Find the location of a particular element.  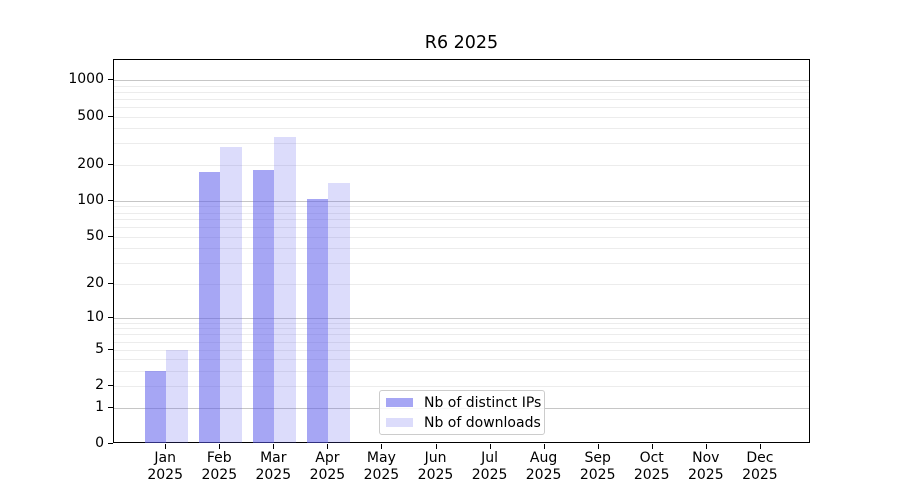

y-tick-label: 100 is located at coordinates (90, 199).